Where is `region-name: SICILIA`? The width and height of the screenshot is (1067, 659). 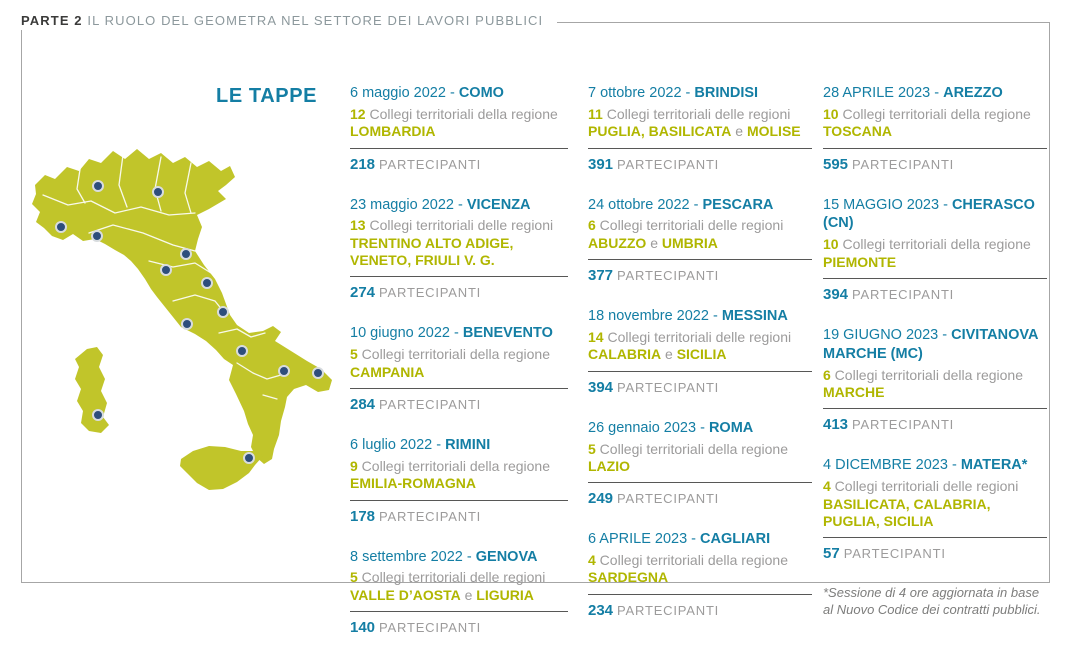
region-name: SICILIA is located at coordinates (701, 354).